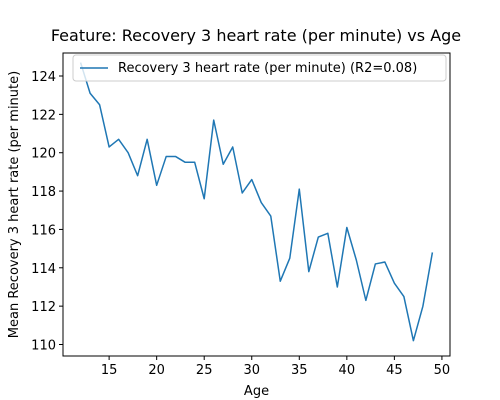  What do you see at coordinates (299, 370) in the screenshot?
I see `x-tick-label: 35` at bounding box center [299, 370].